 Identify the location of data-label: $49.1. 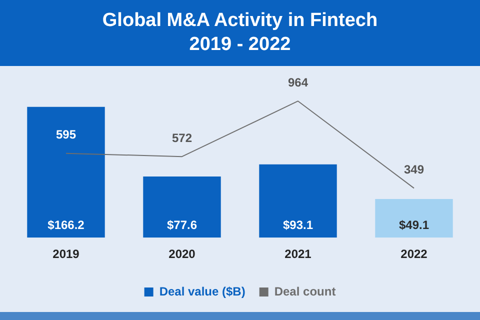
(414, 225).